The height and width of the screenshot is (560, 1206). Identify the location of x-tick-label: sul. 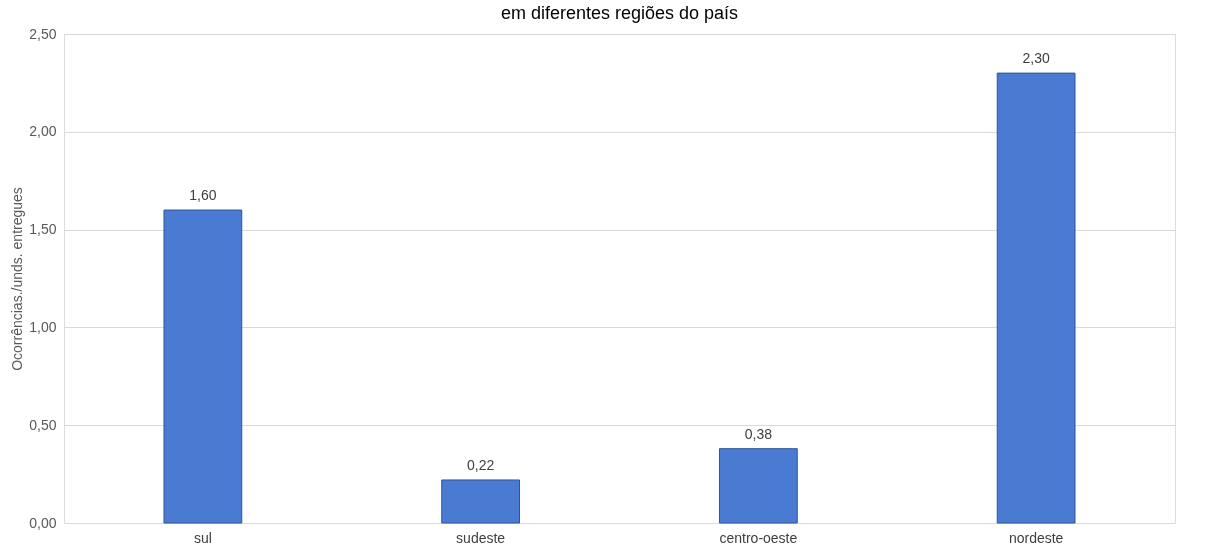
(202, 537).